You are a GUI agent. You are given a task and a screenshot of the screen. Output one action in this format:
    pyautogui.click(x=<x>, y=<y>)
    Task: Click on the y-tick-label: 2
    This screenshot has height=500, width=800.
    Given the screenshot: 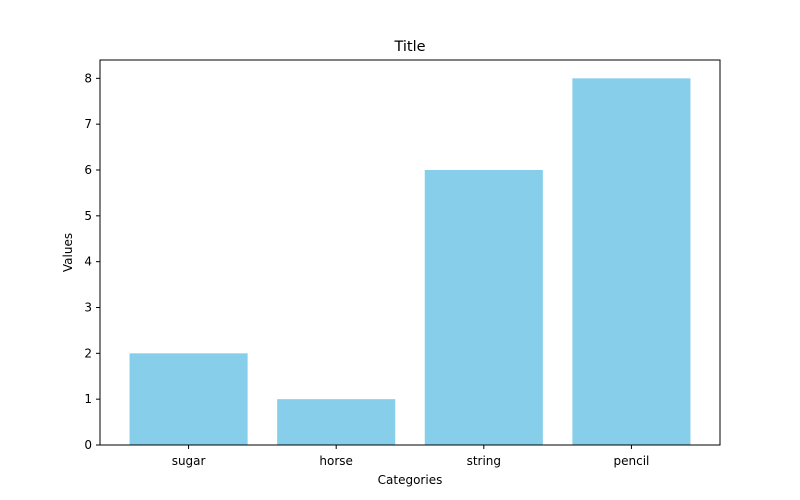 What is the action you would take?
    pyautogui.click(x=88, y=353)
    